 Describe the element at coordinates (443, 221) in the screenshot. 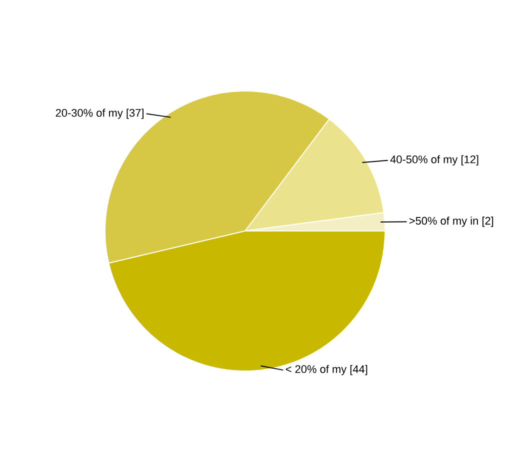

I see `slice-label: >50% of my in` at that location.